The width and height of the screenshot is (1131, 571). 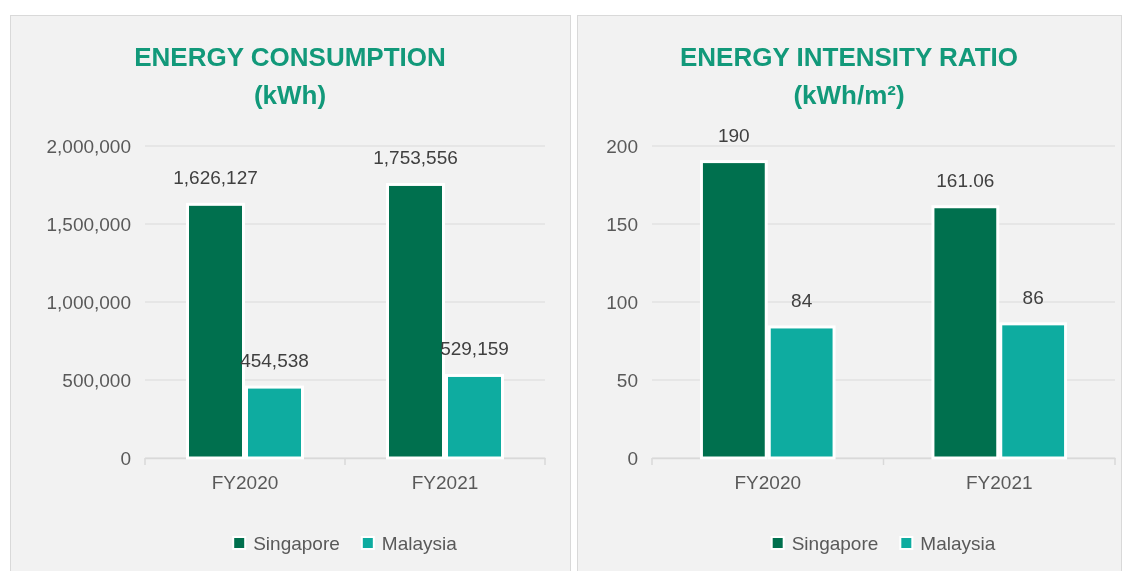 I want to click on data-label: 1,626,127, so click(x=215, y=178).